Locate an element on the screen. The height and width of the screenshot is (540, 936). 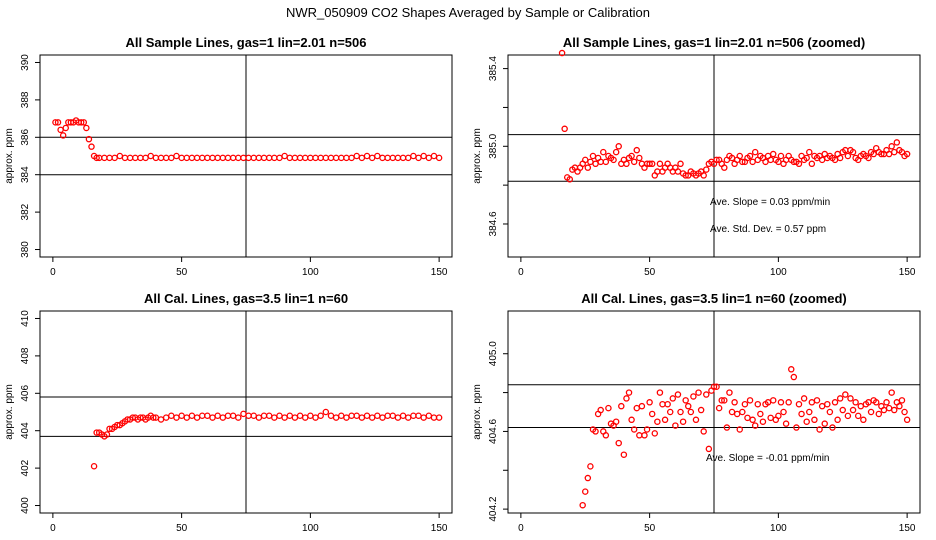
annotation: Ave. Slope = 0.03 ppm/min is located at coordinates (770, 202).